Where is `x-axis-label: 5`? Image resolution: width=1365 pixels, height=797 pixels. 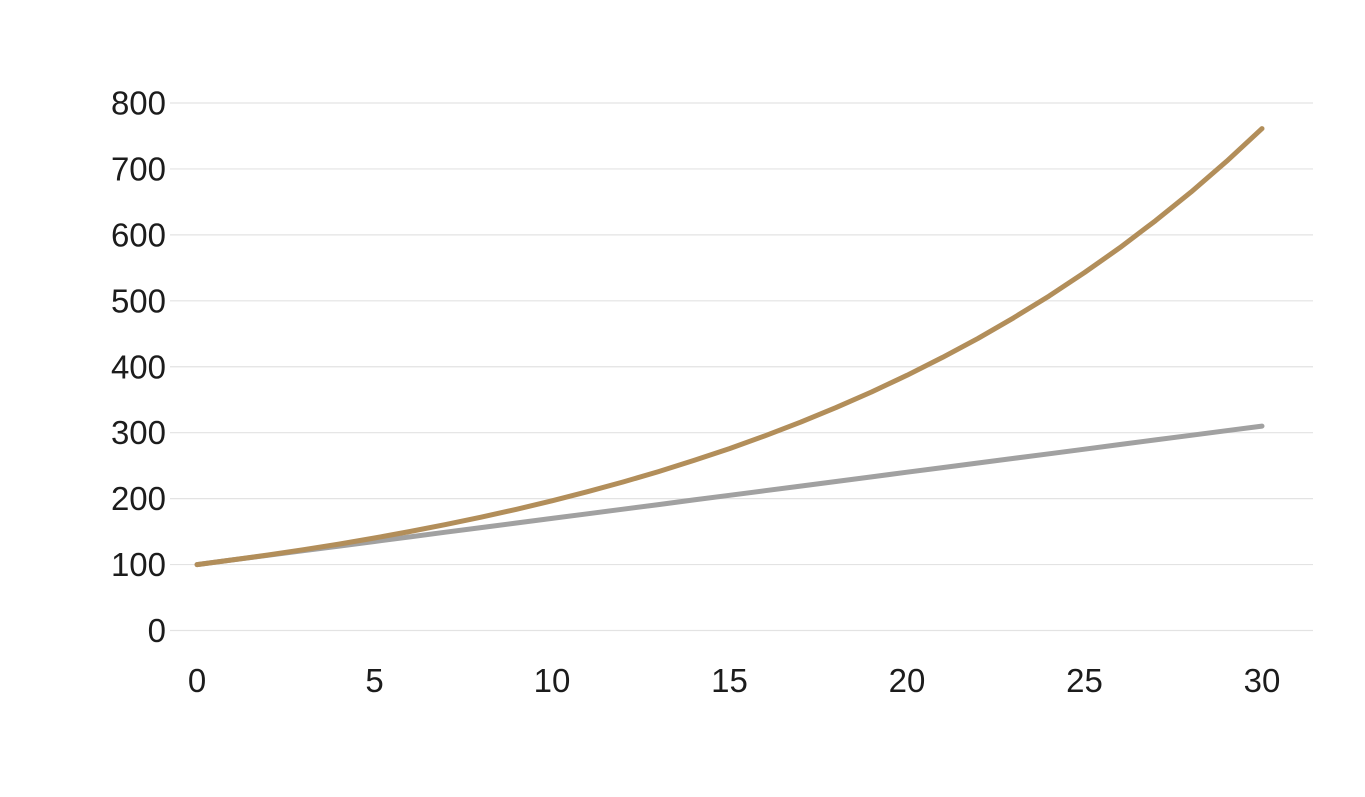 x-axis-label: 5 is located at coordinates (374, 680).